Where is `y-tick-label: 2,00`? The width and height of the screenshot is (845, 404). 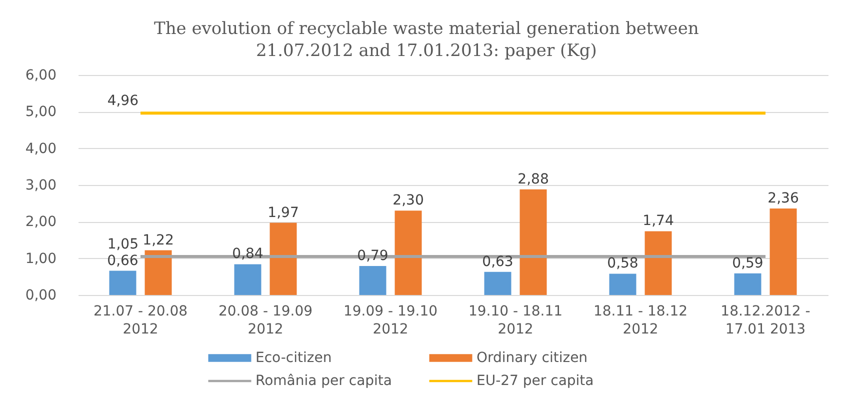 y-tick-label: 2,00 is located at coordinates (40, 222).